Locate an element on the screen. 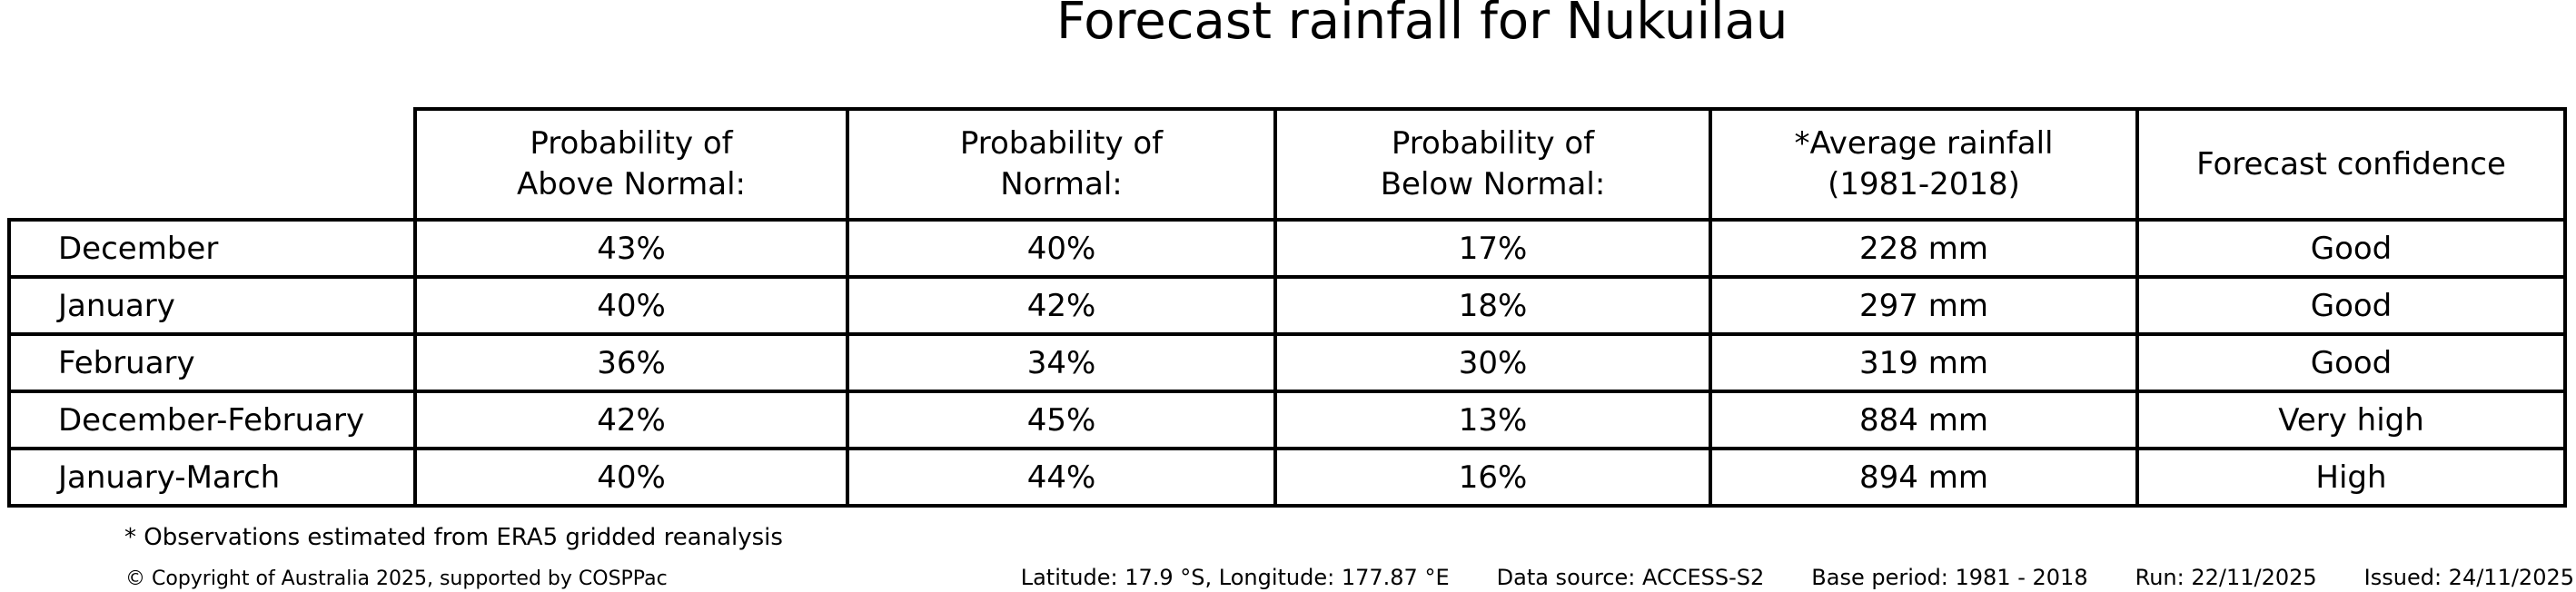 The image size is (2576, 592). data-source-label: Data source: ACCESS-S2 is located at coordinates (1630, 577).